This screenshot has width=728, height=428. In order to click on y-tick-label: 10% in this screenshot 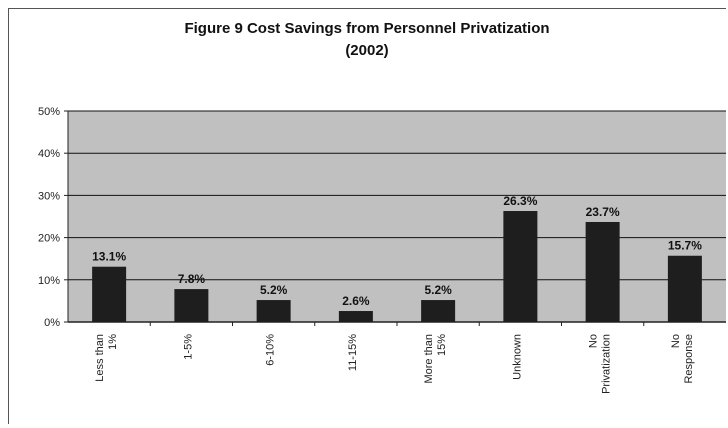, I will do `click(49, 281)`.